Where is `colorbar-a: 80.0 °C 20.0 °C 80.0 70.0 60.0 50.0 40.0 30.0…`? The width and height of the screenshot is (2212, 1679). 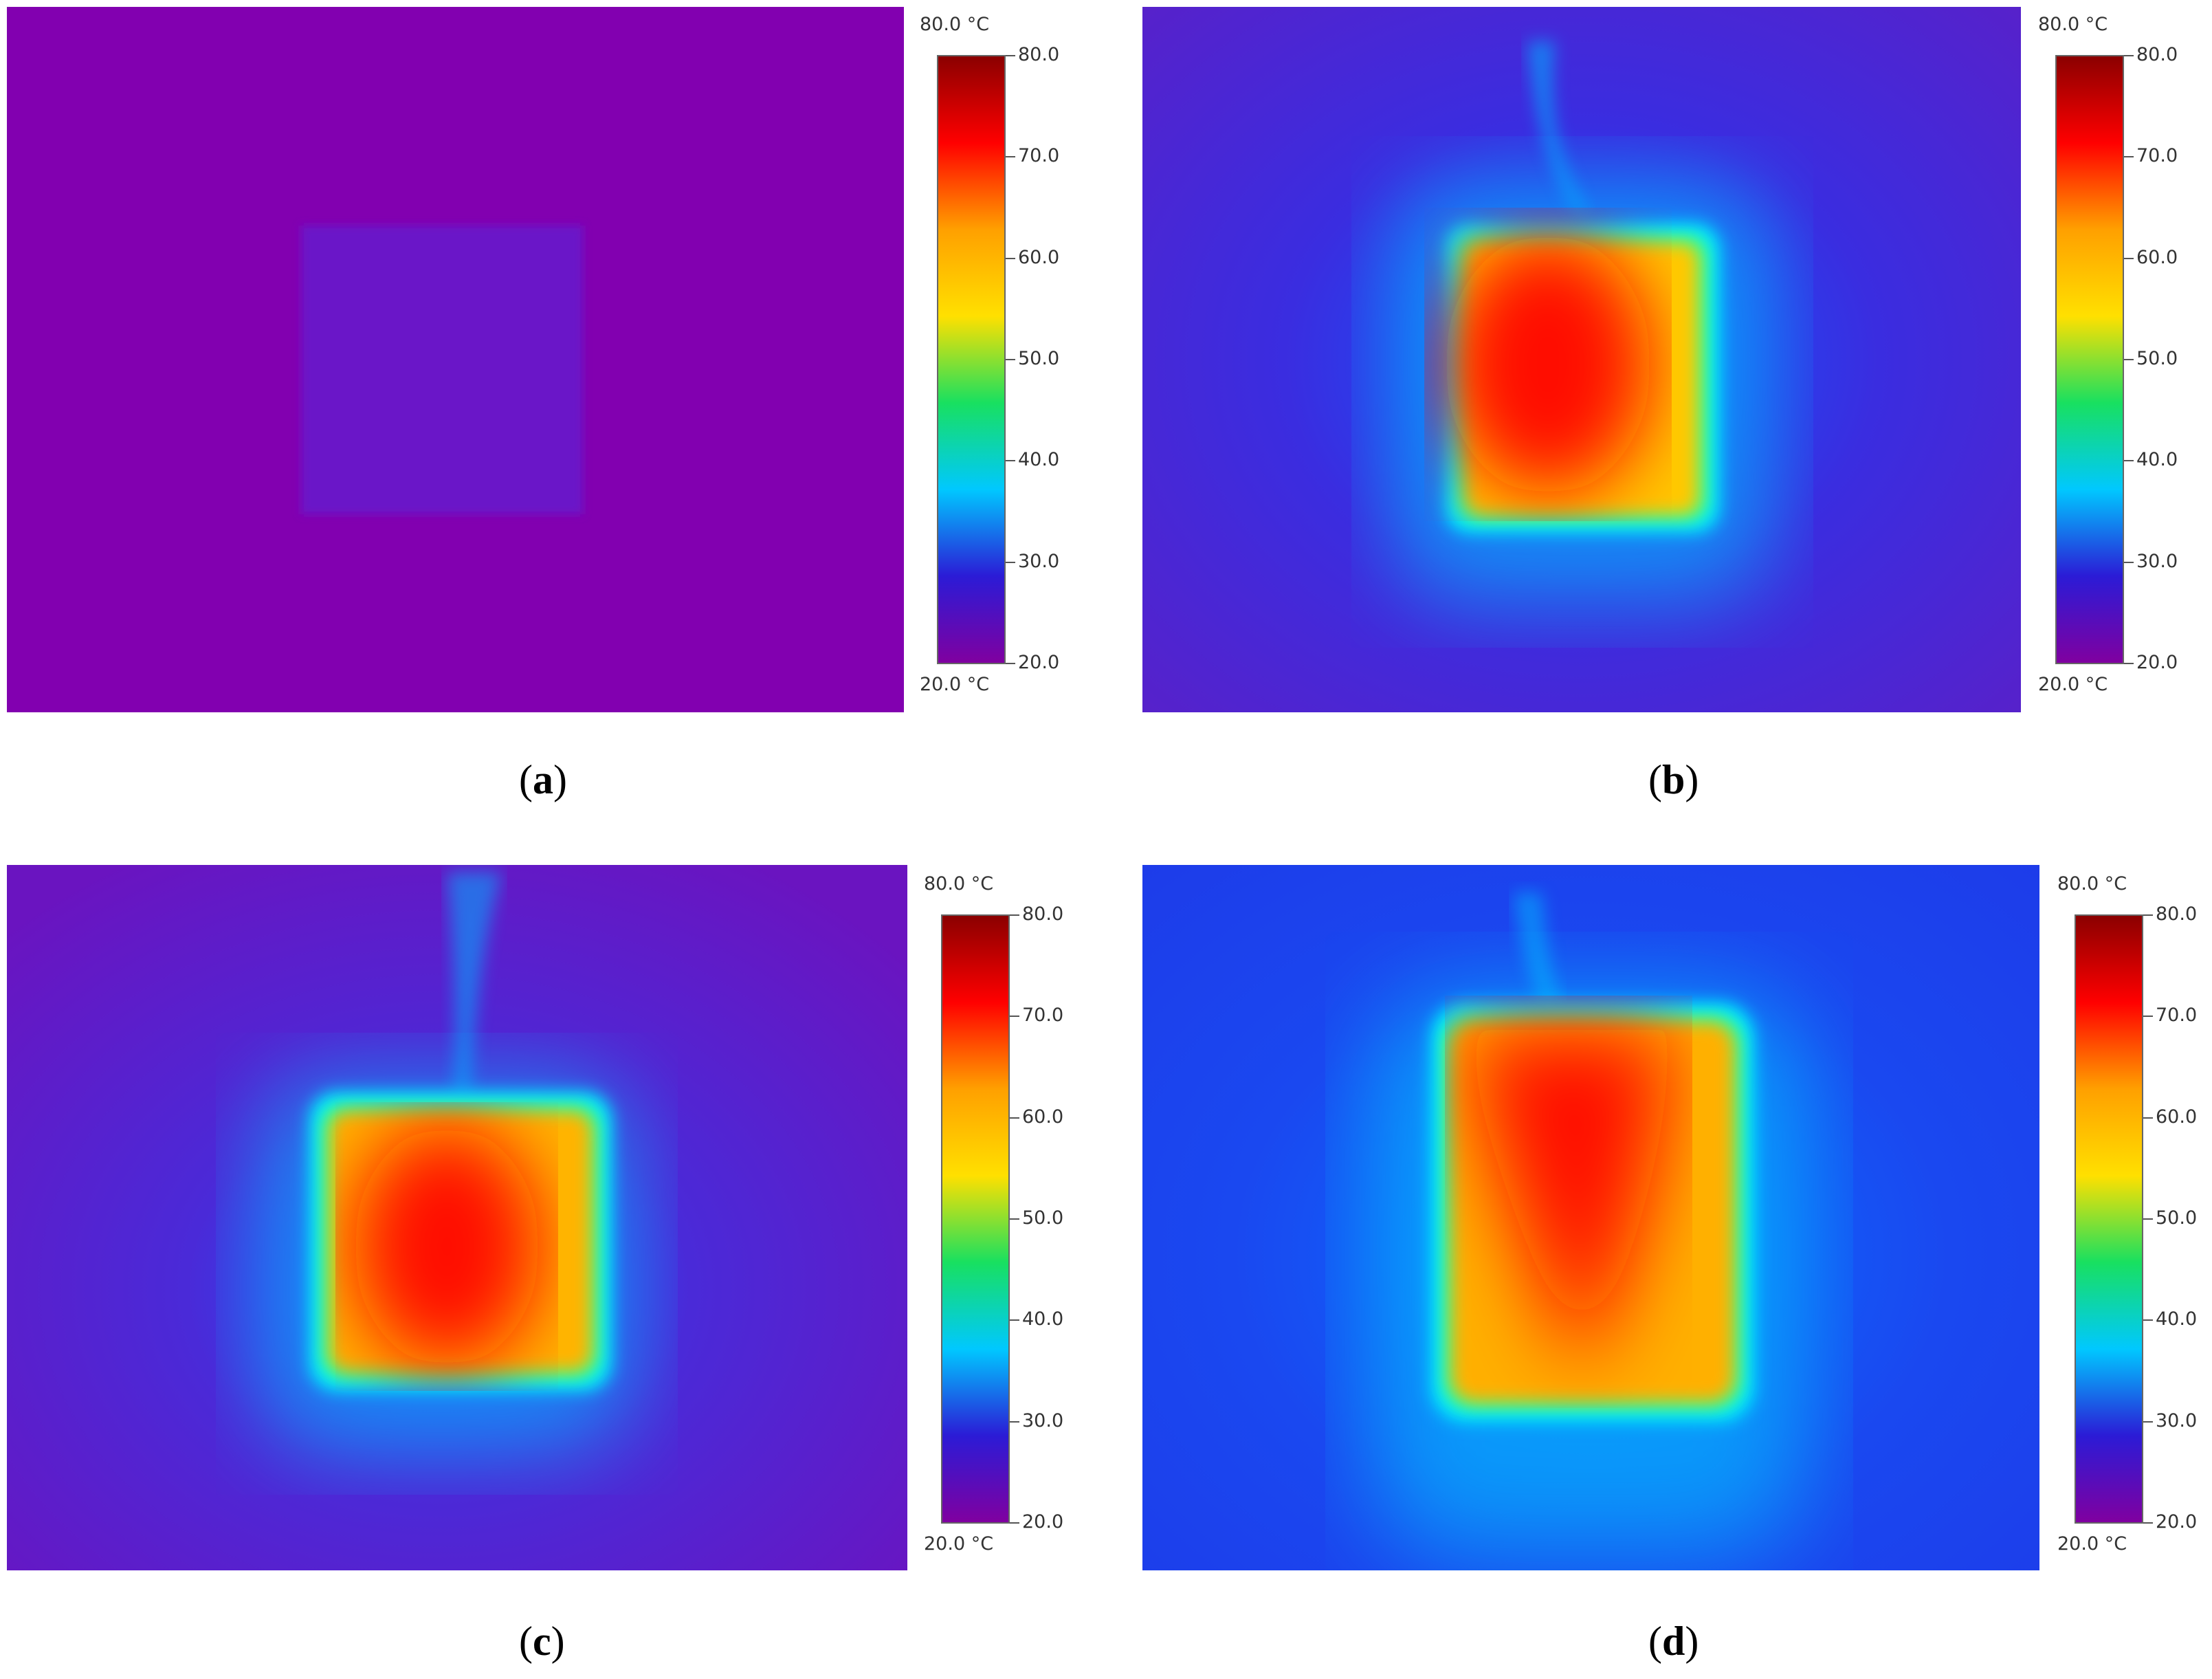
colorbar-a: 80.0 °C 20.0 °C 80.0 70.0 60.0 50.0 40.0 30.0… is located at coordinates (989, 355).